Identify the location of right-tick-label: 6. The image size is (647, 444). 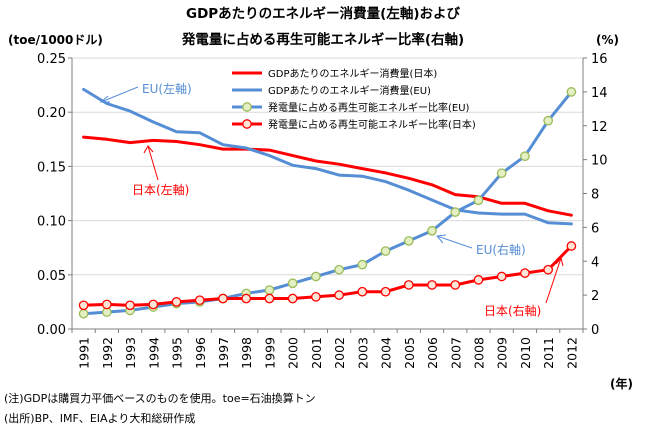
(595, 228).